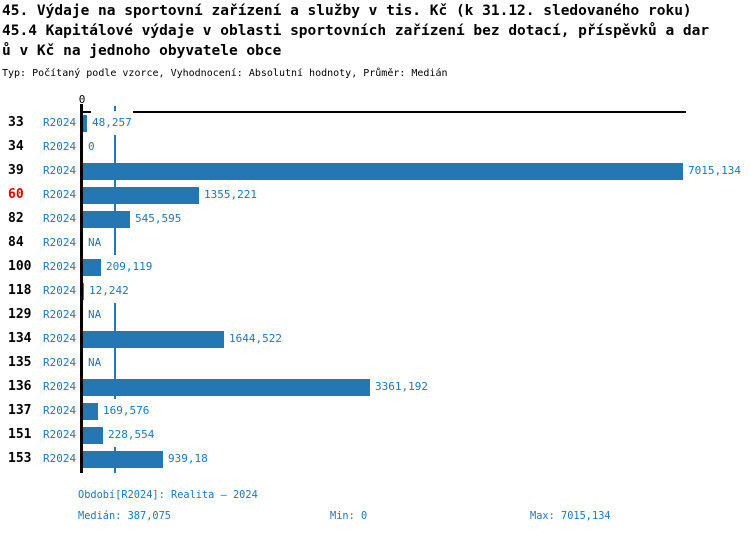 This screenshot has width=750, height=534. Describe the element at coordinates (375, 411) in the screenshot. I see `chart-row: 137 R2024 169,576` at that location.